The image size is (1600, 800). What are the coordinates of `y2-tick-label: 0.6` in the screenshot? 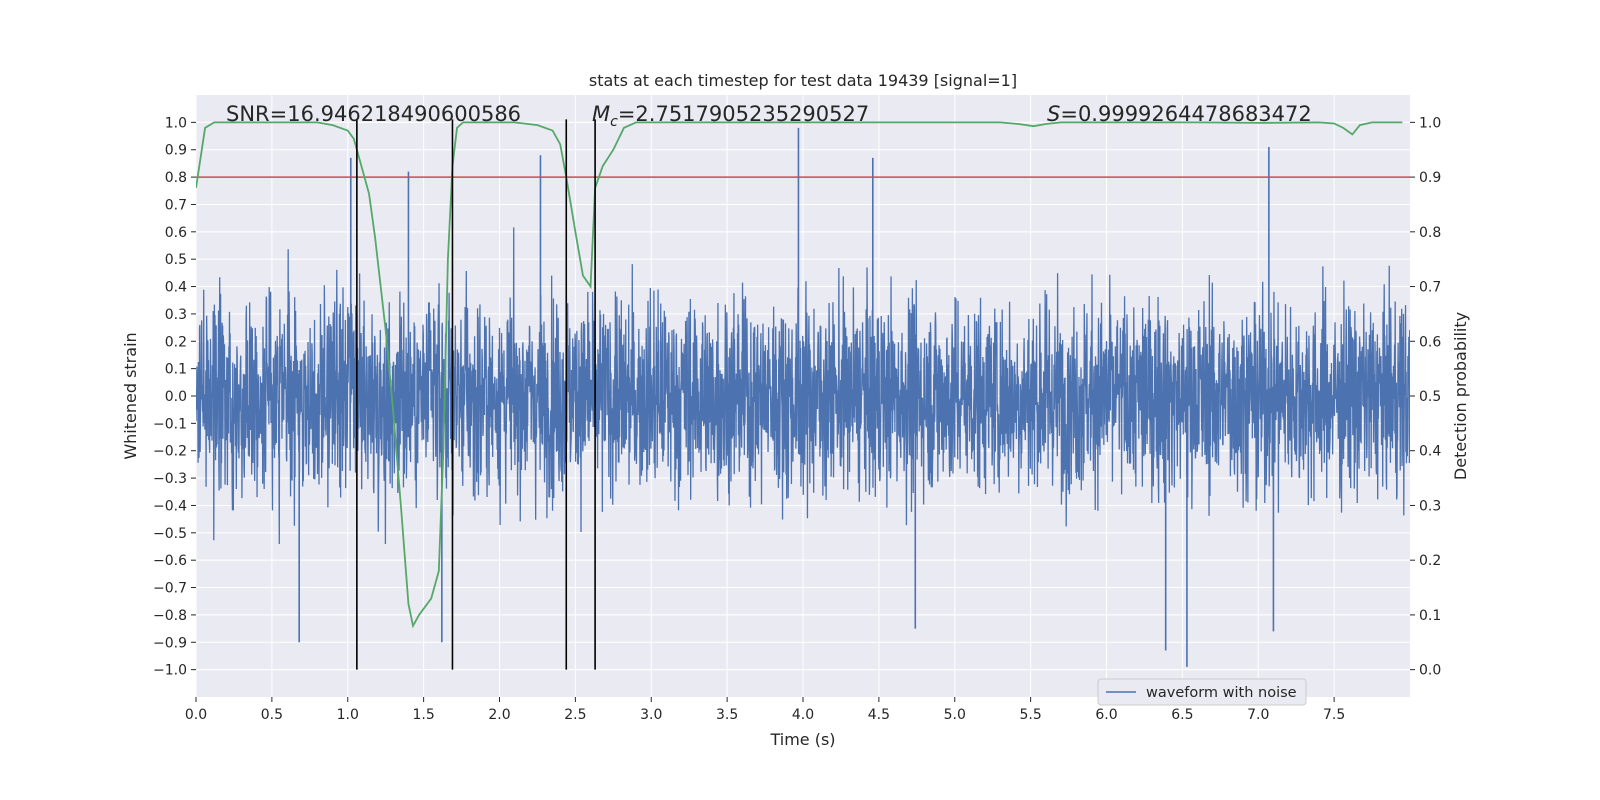 It's located at (1430, 342).